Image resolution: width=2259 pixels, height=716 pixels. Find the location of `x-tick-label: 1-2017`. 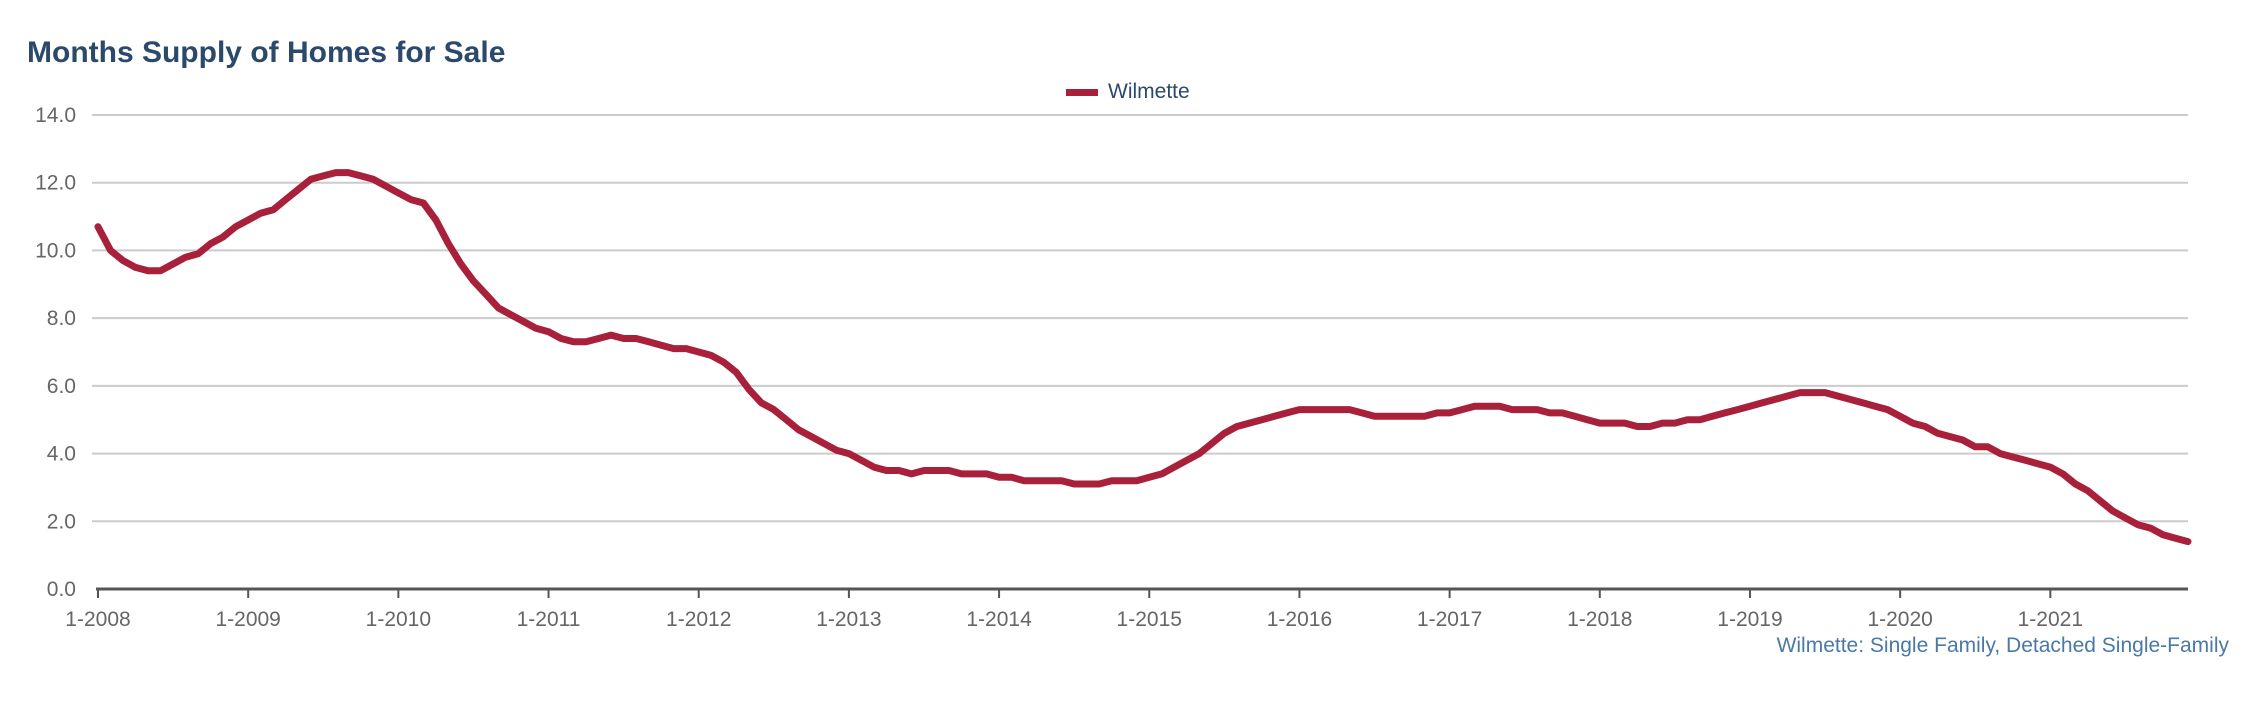

x-tick-label: 1-2017 is located at coordinates (1449, 619).